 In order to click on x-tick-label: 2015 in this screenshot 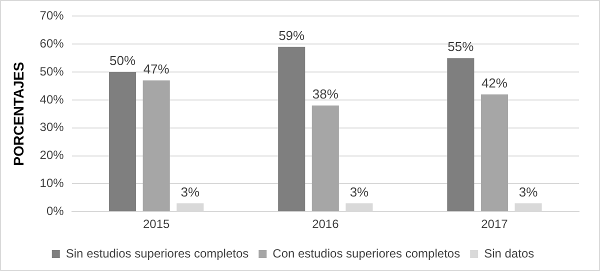, I will do `click(156, 224)`.